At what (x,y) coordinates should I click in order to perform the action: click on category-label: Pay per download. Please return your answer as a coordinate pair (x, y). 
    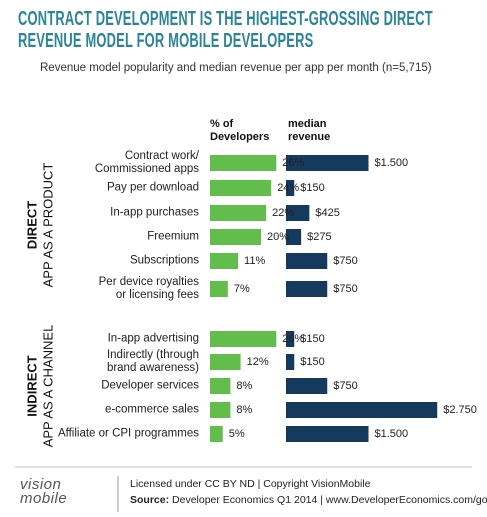
    Looking at the image, I should click on (152, 187).